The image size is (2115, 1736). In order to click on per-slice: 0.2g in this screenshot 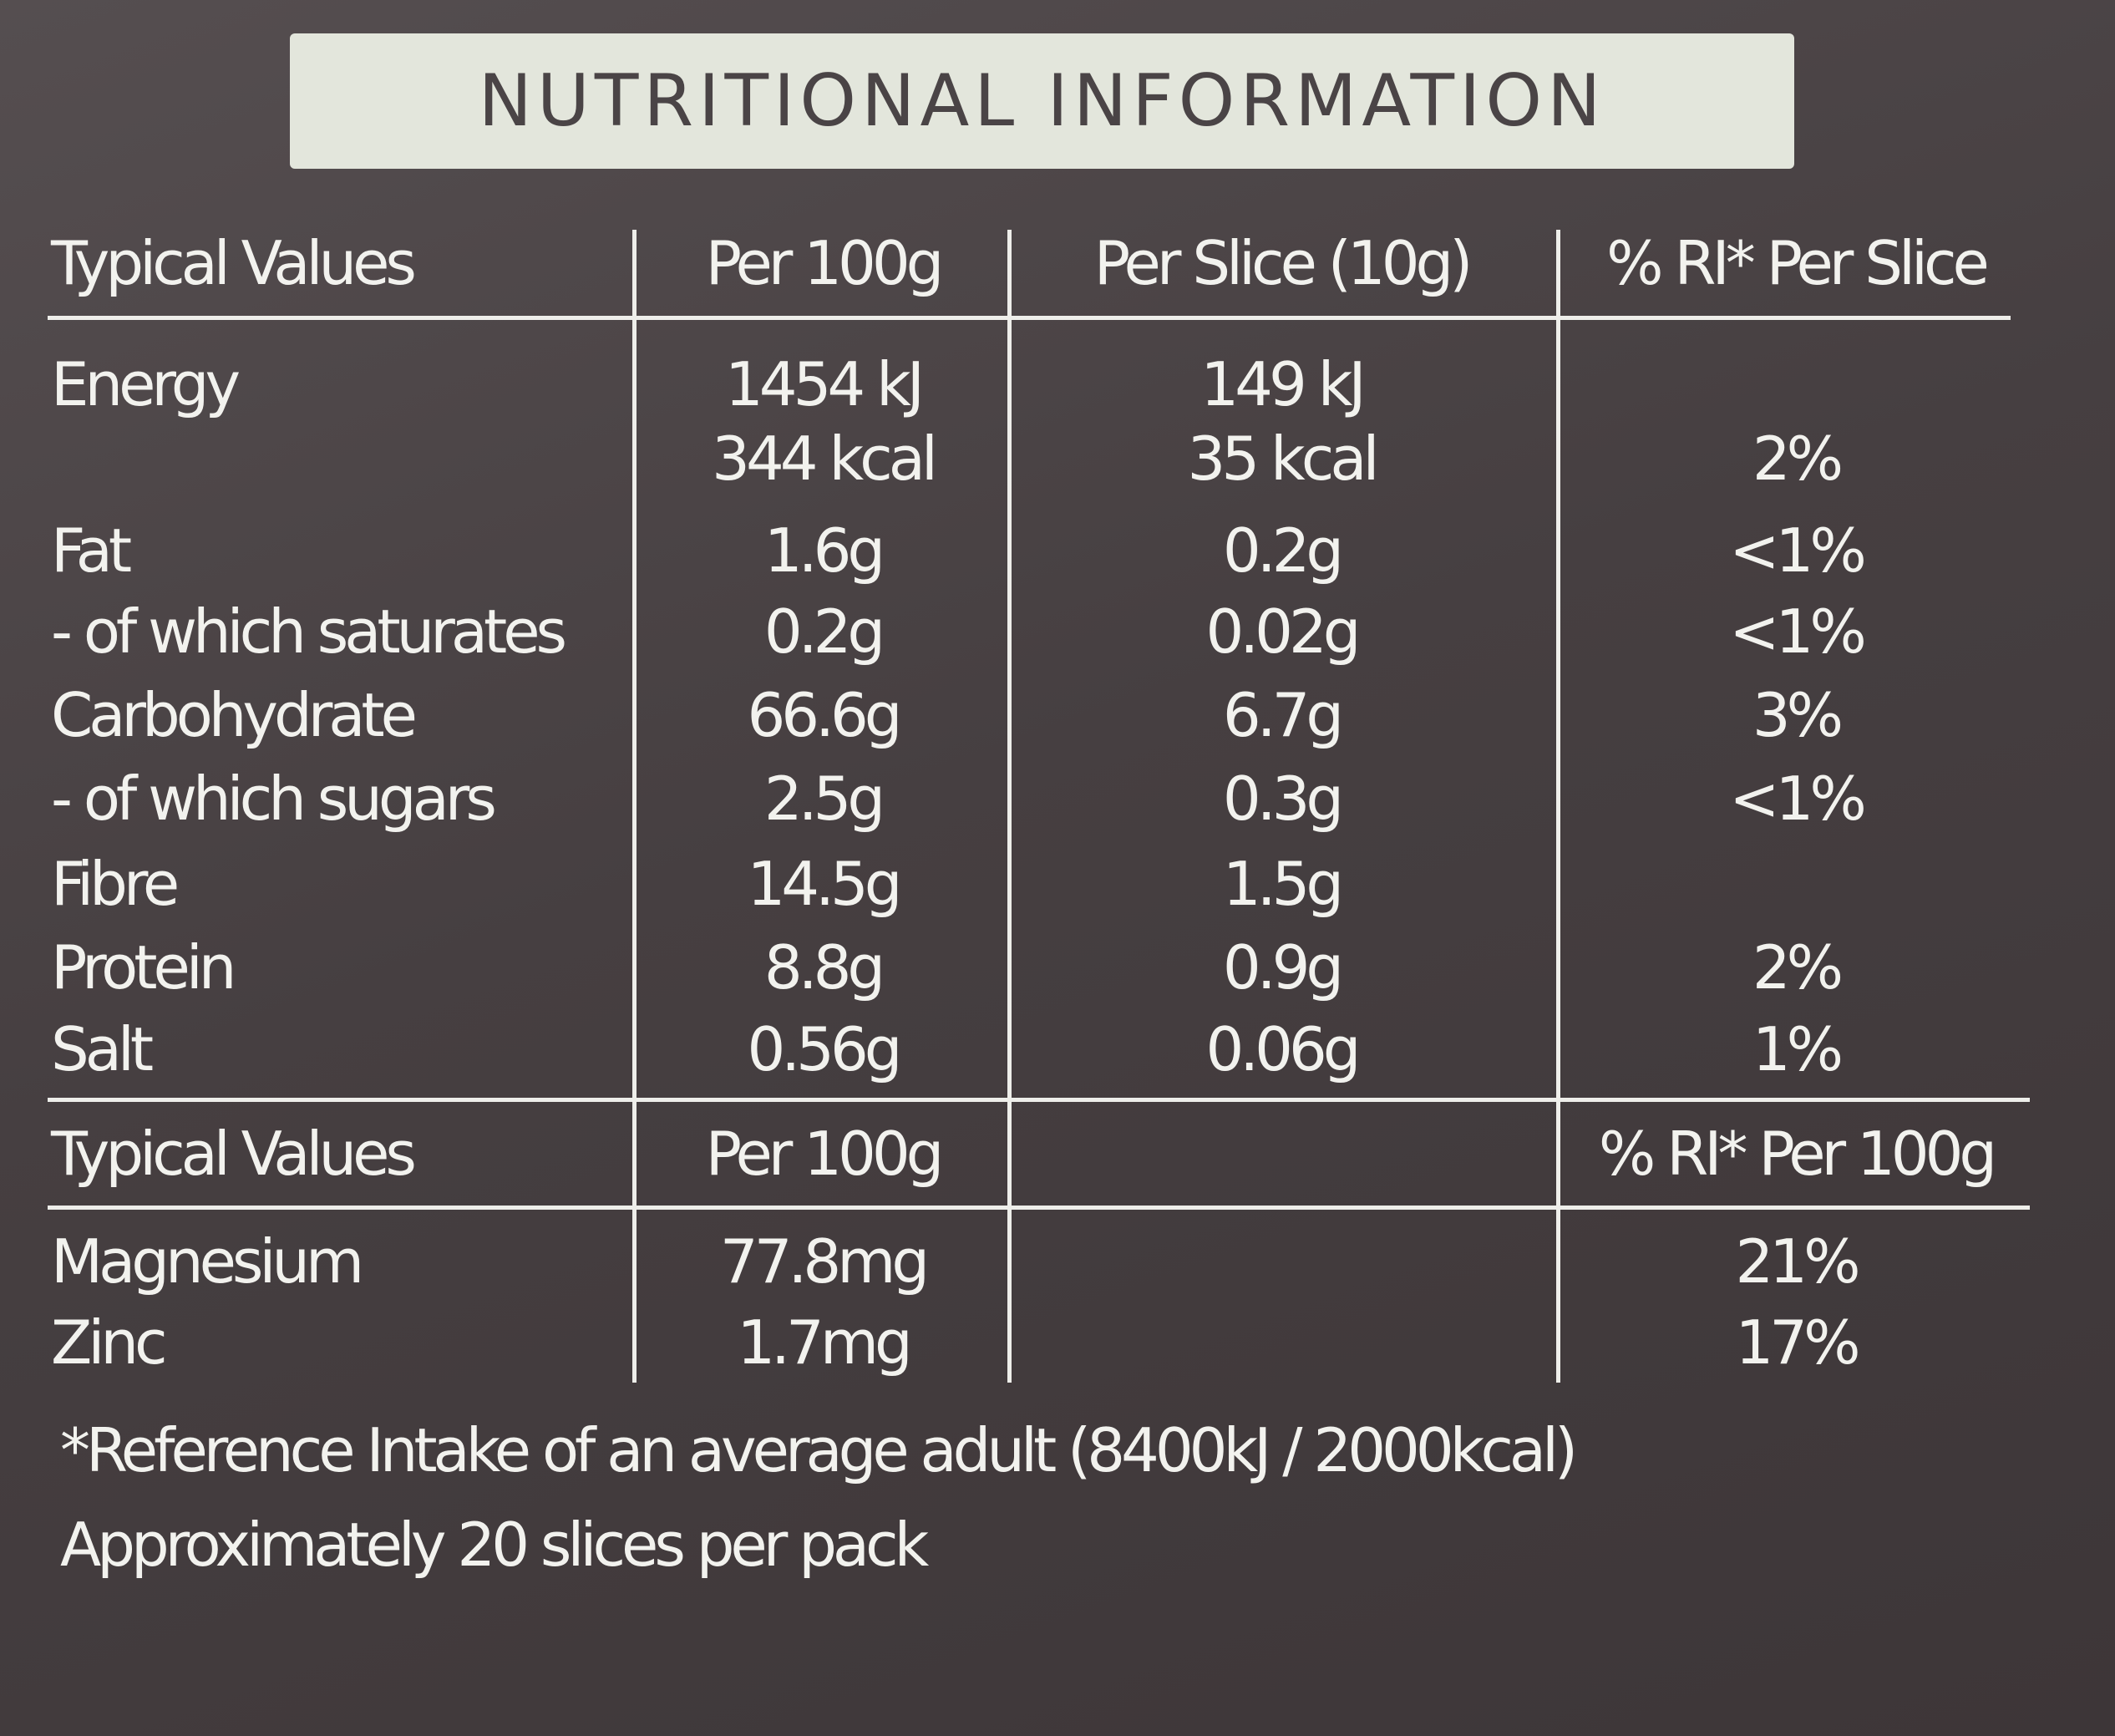, I will do `click(1283, 550)`.